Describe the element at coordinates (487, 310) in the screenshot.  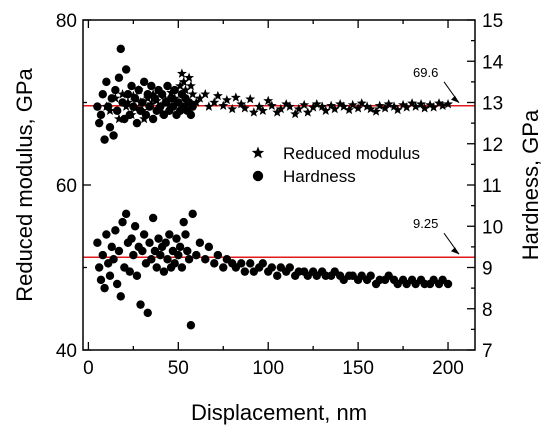
I see `y-right-tick-label: 8` at that location.